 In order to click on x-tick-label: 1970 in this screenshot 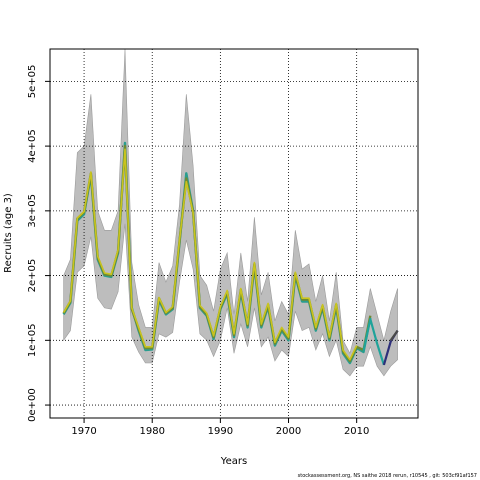, I will do `click(83, 431)`.